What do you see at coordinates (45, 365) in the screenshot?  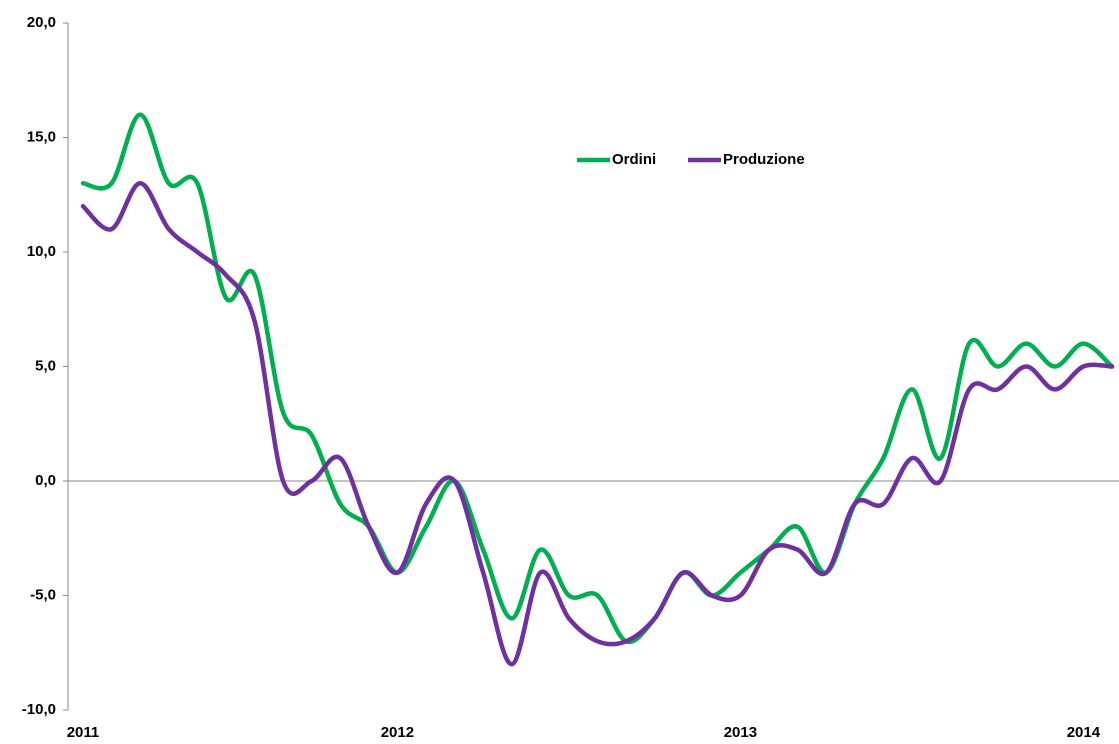 I see `y-tick-label: 5,0` at bounding box center [45, 365].